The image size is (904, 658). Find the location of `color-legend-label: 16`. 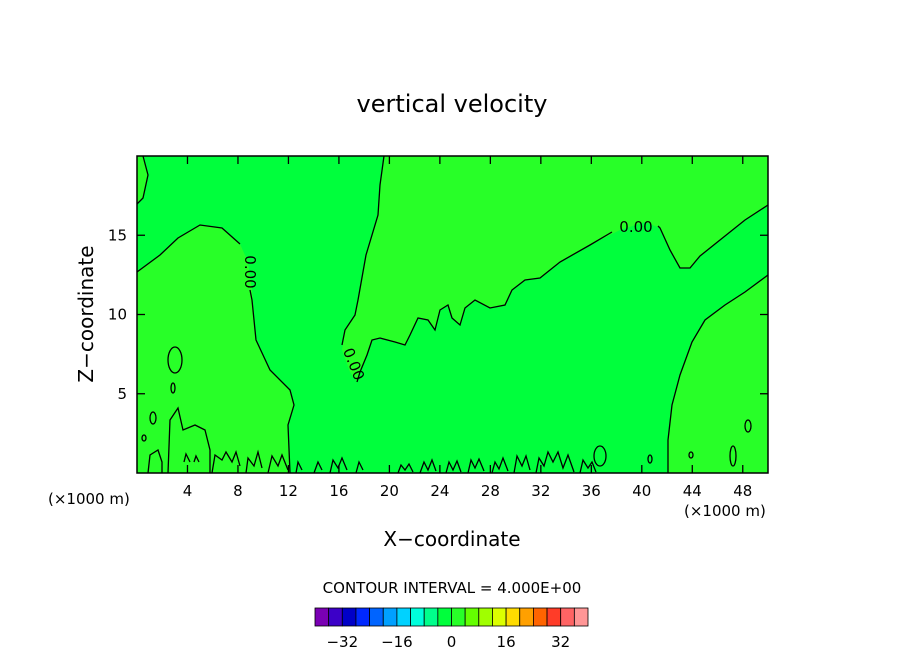

color-legend-label: 16 is located at coordinates (506, 642).